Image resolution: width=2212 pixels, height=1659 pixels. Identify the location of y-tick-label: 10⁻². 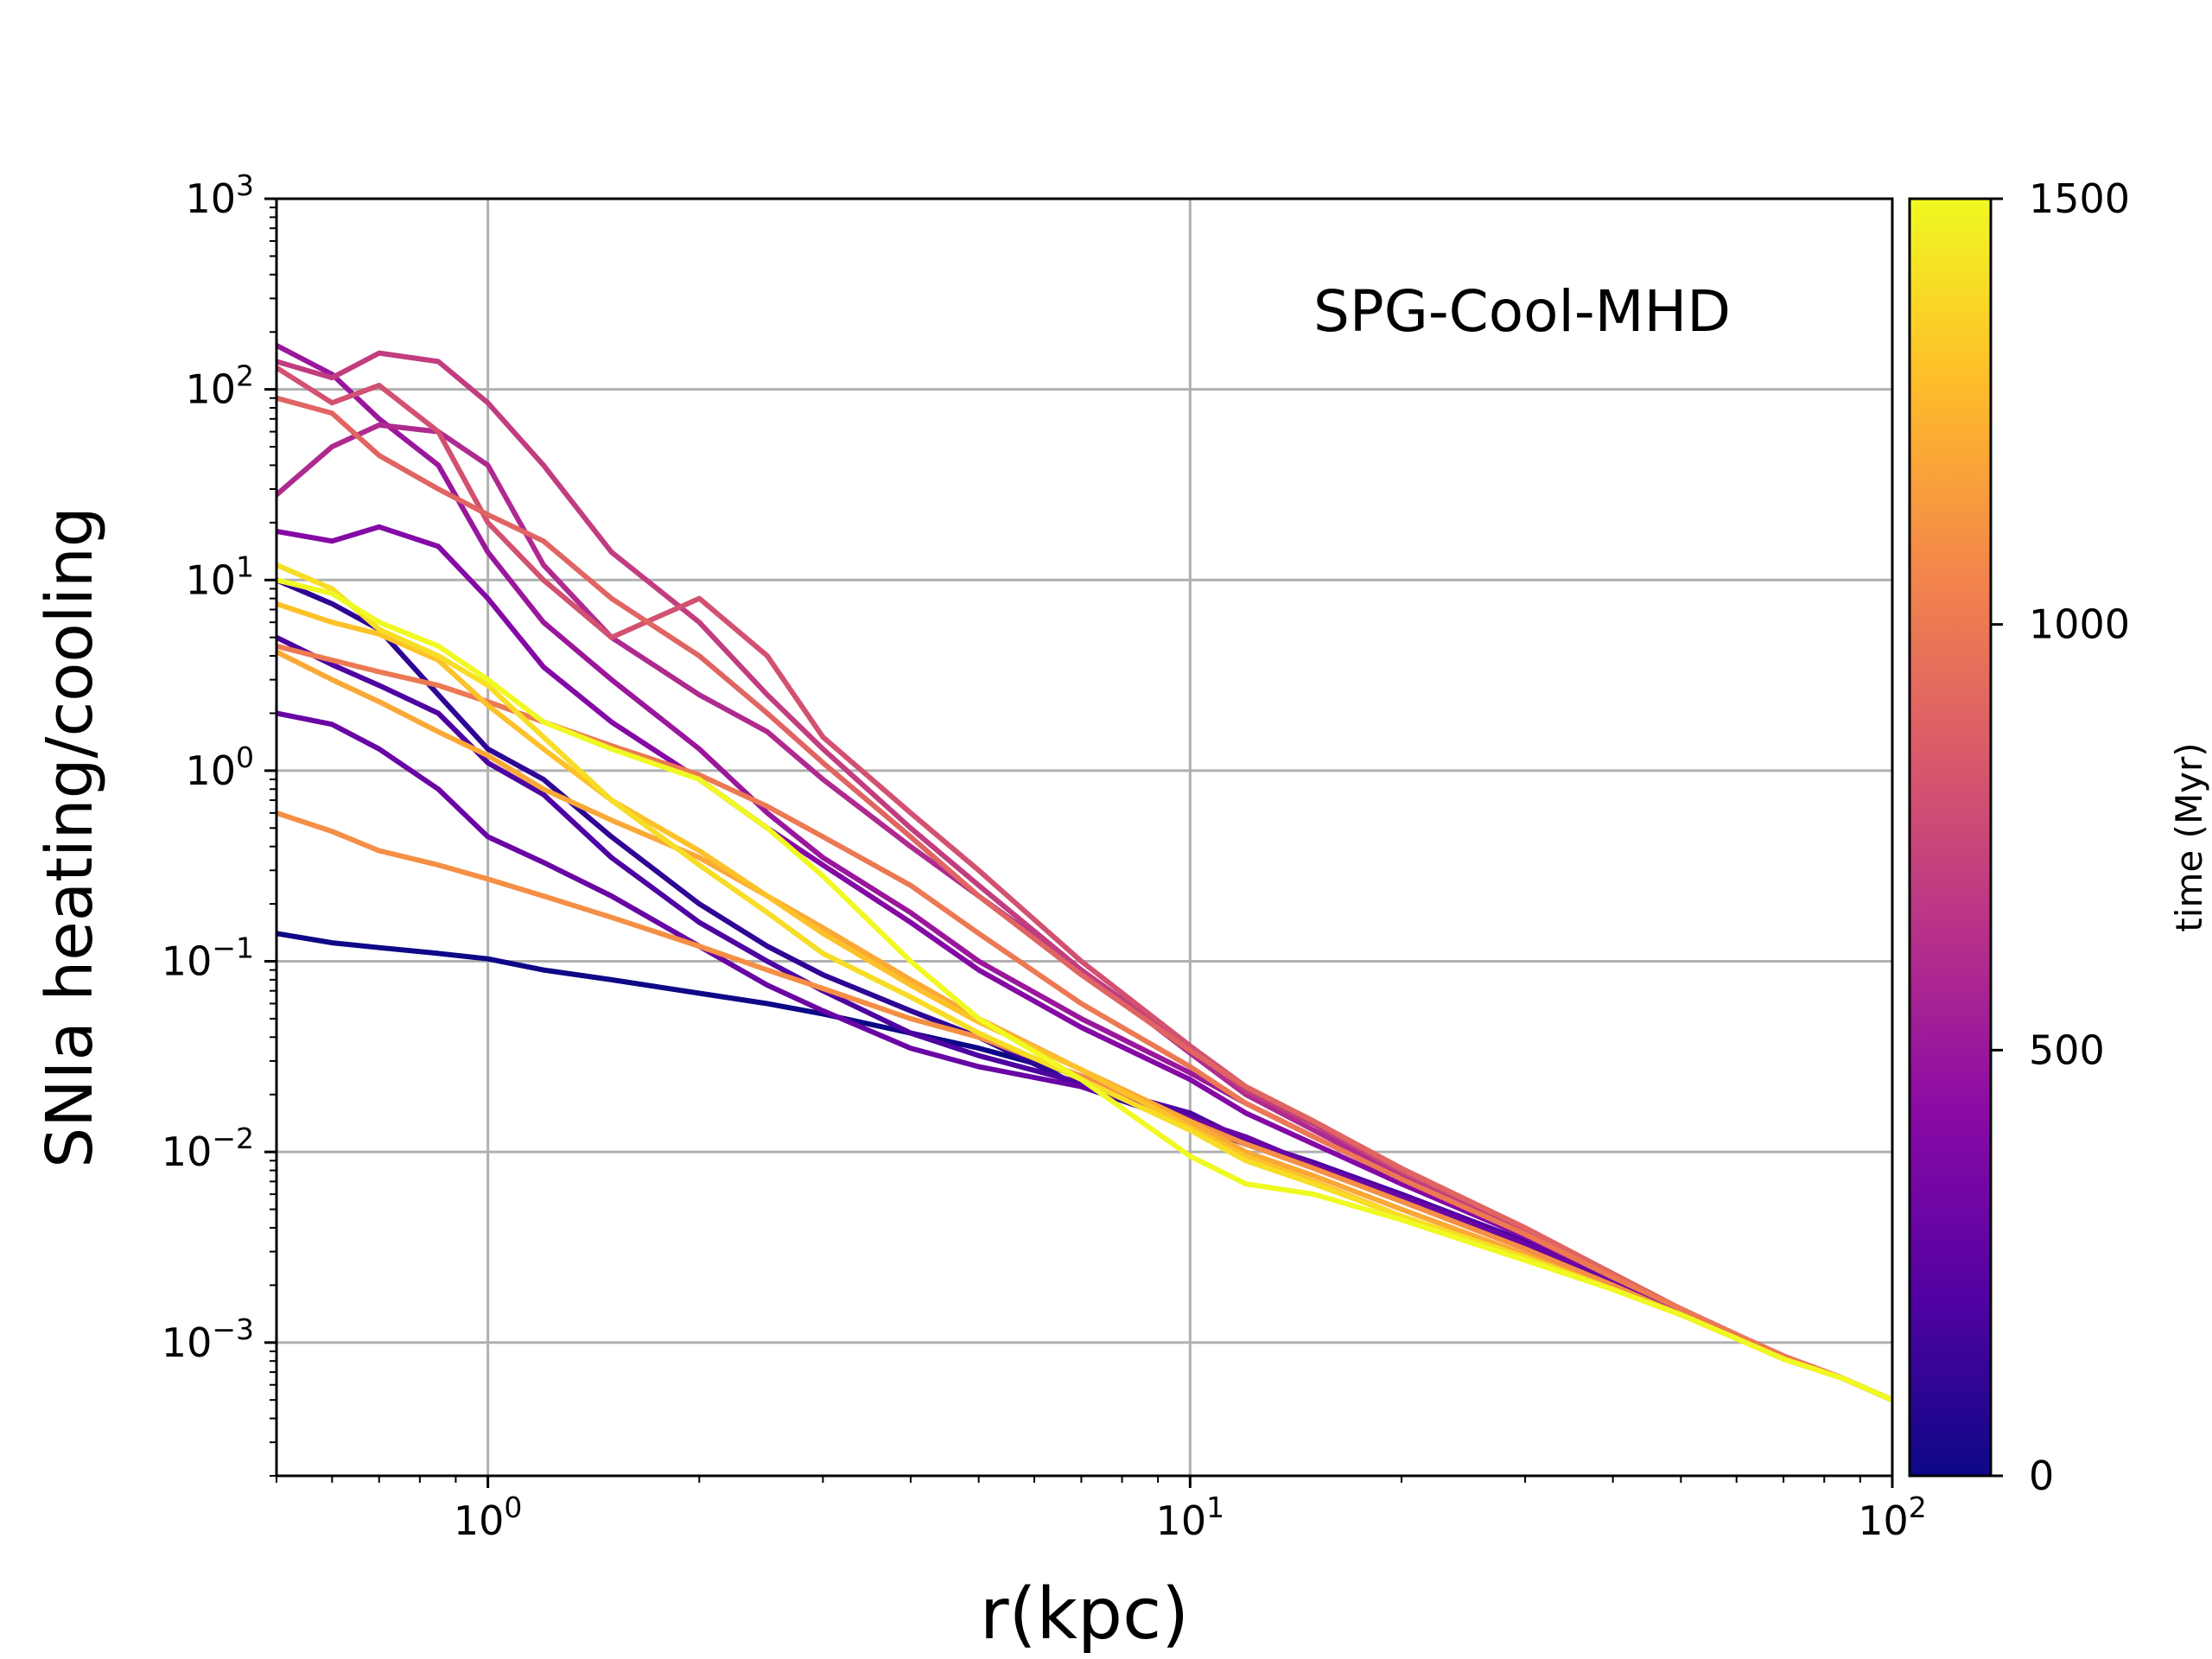
(208, 1148).